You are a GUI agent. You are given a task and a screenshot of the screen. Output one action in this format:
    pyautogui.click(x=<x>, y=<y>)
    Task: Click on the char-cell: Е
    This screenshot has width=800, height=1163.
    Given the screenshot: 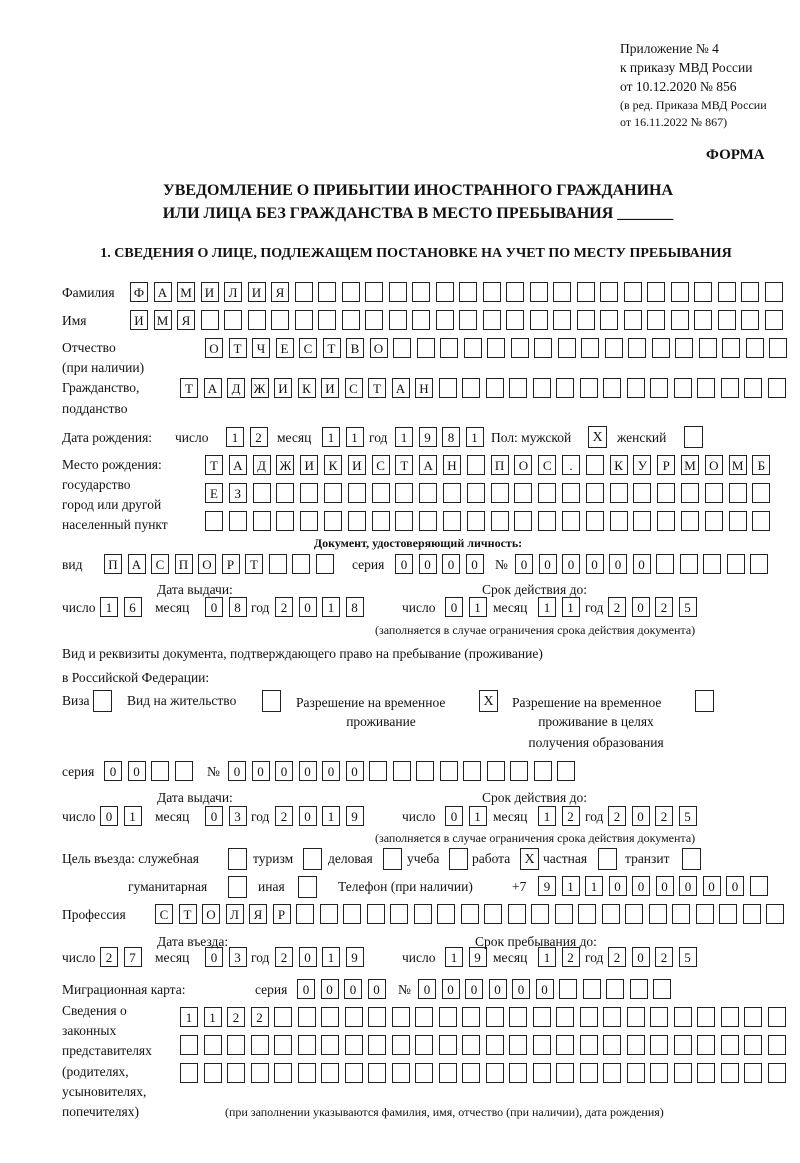 What is the action you would take?
    pyautogui.click(x=284, y=348)
    